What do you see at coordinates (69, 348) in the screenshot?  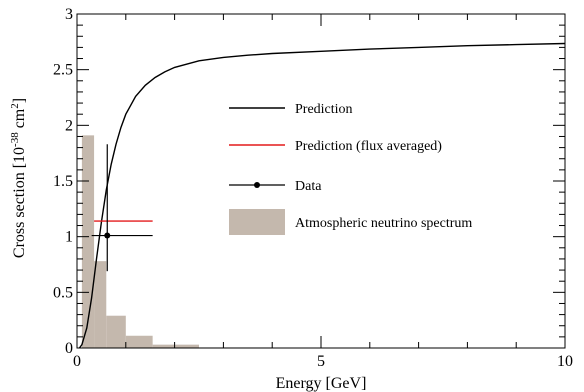 I see `y-tick-label-0: 0` at bounding box center [69, 348].